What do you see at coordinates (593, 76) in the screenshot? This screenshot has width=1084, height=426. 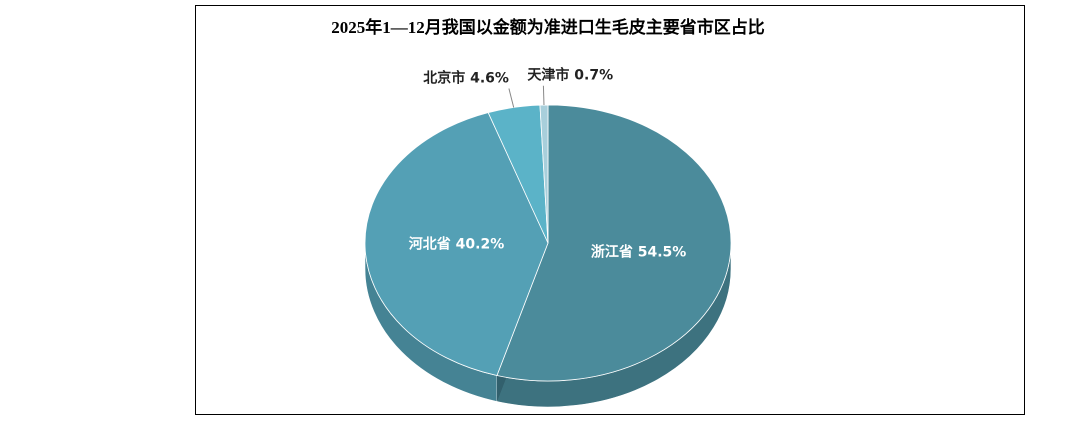 I see `value-label: 0.7%` at bounding box center [593, 76].